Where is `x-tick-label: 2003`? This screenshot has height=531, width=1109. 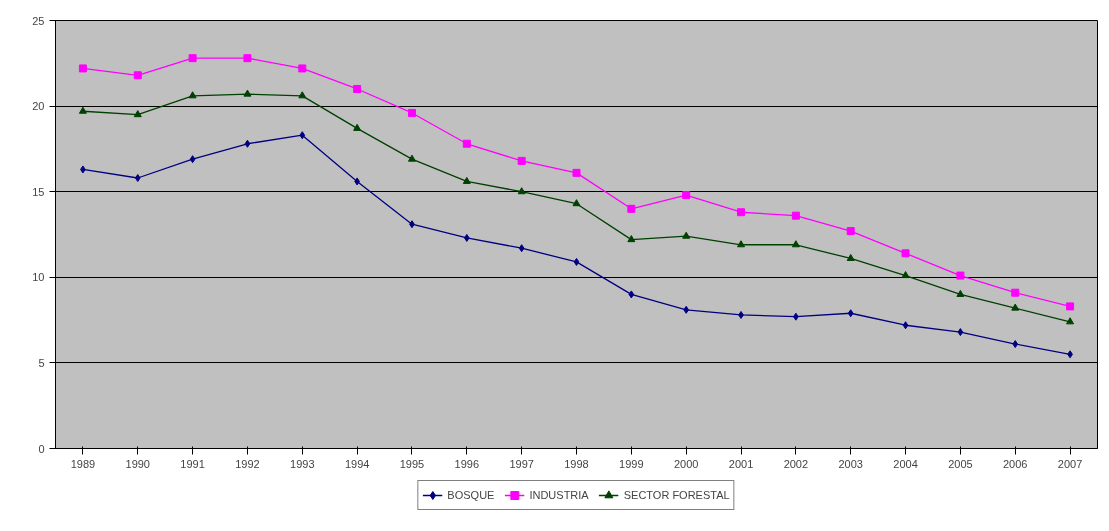
x-tick-label: 2003 is located at coordinates (850, 463).